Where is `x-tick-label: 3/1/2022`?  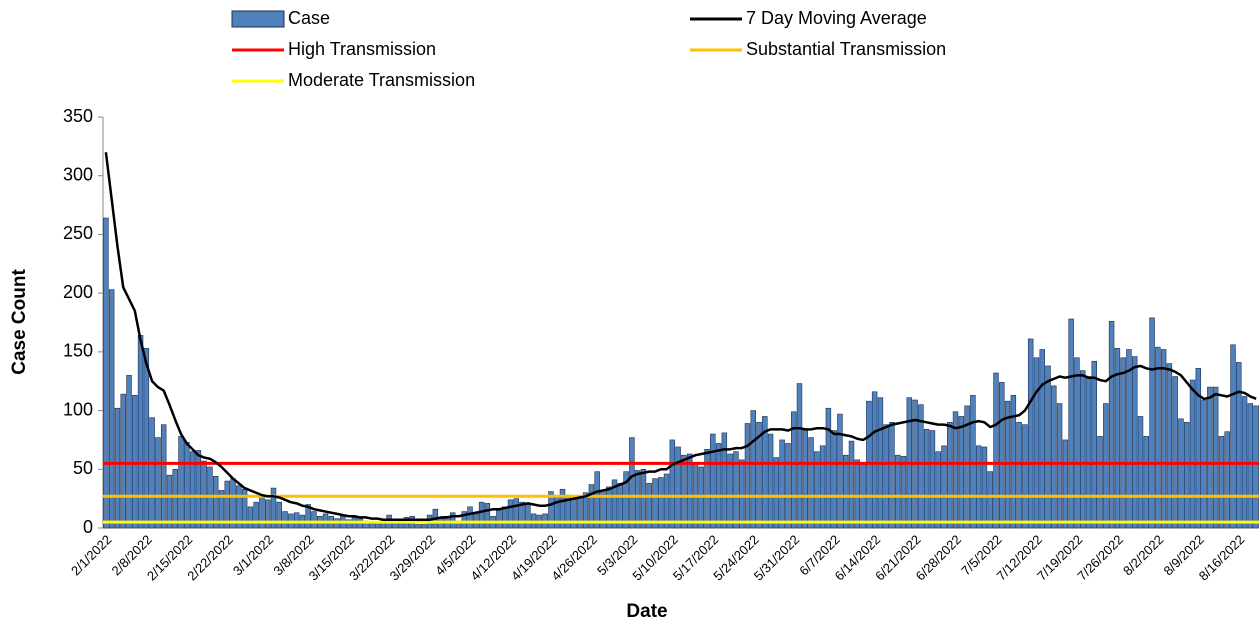 x-tick-label: 3/1/2022 is located at coordinates (253, 555).